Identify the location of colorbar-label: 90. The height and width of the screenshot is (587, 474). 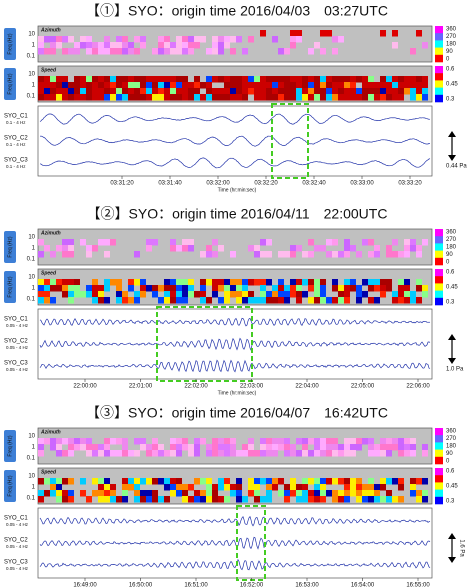
(449, 454).